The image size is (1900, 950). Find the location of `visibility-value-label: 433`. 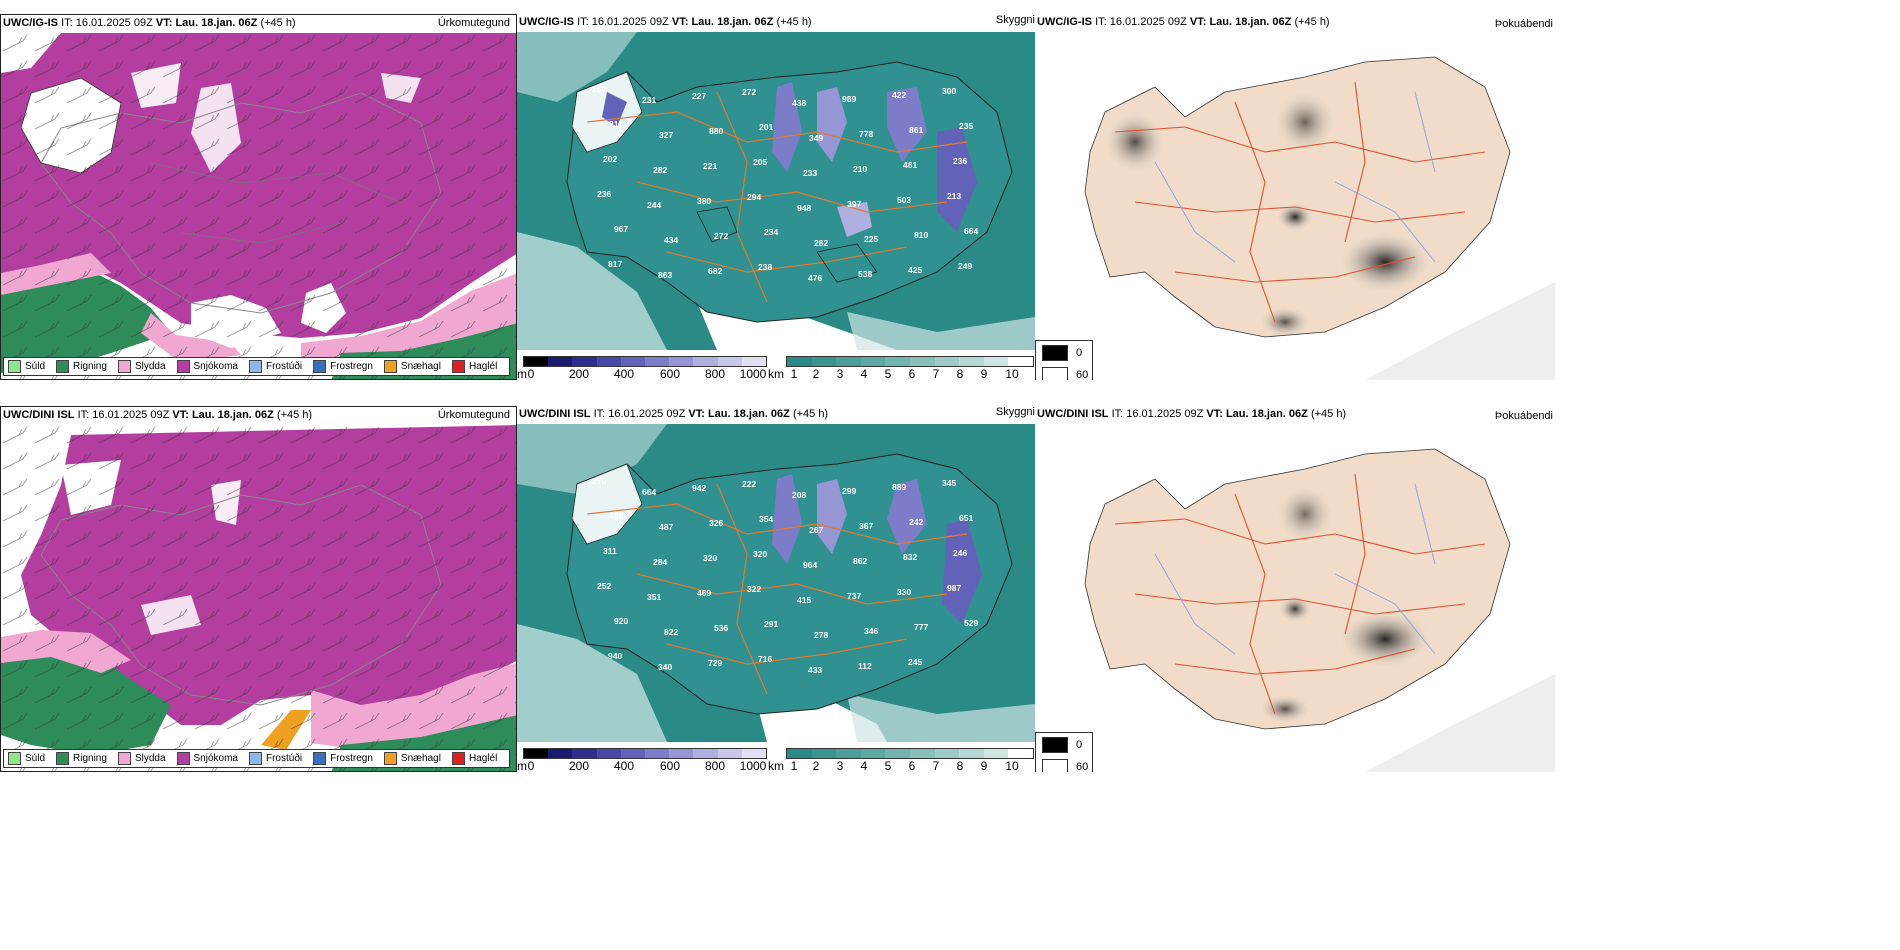

visibility-value-label: 433 is located at coordinates (815, 670).